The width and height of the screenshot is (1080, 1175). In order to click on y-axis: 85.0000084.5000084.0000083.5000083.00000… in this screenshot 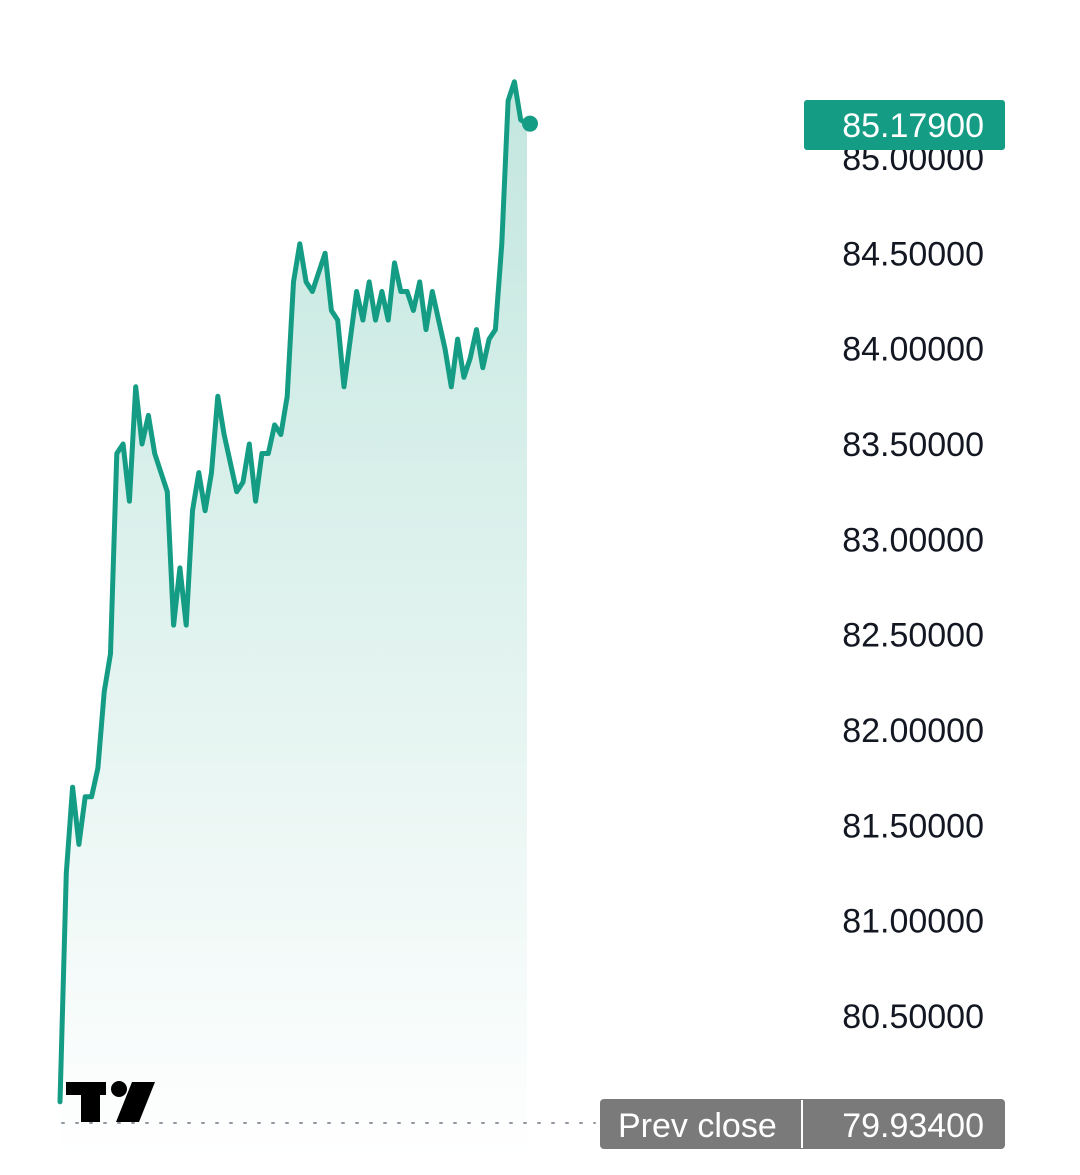, I will do `click(913, 588)`.